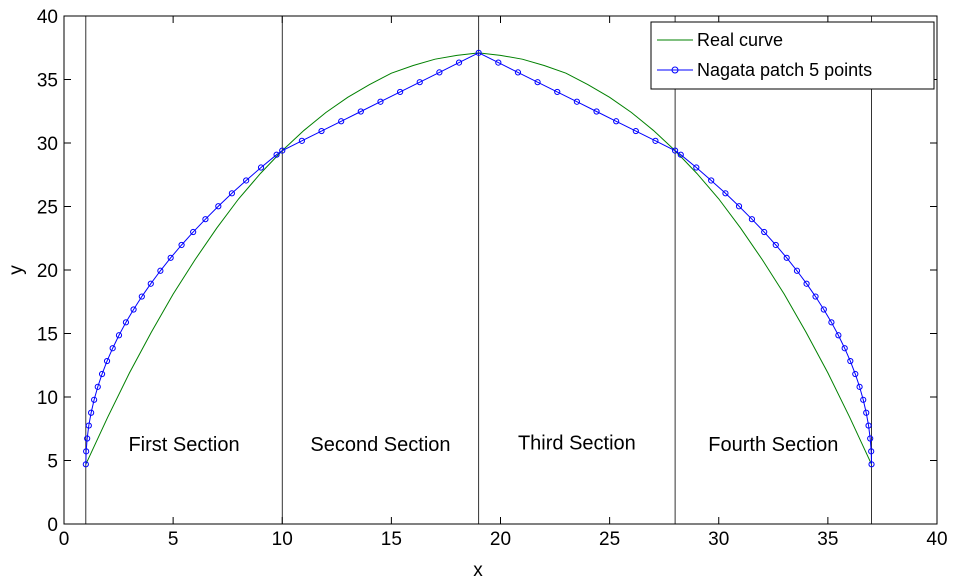  I want to click on x-tick-label-1: 5, so click(173, 539).